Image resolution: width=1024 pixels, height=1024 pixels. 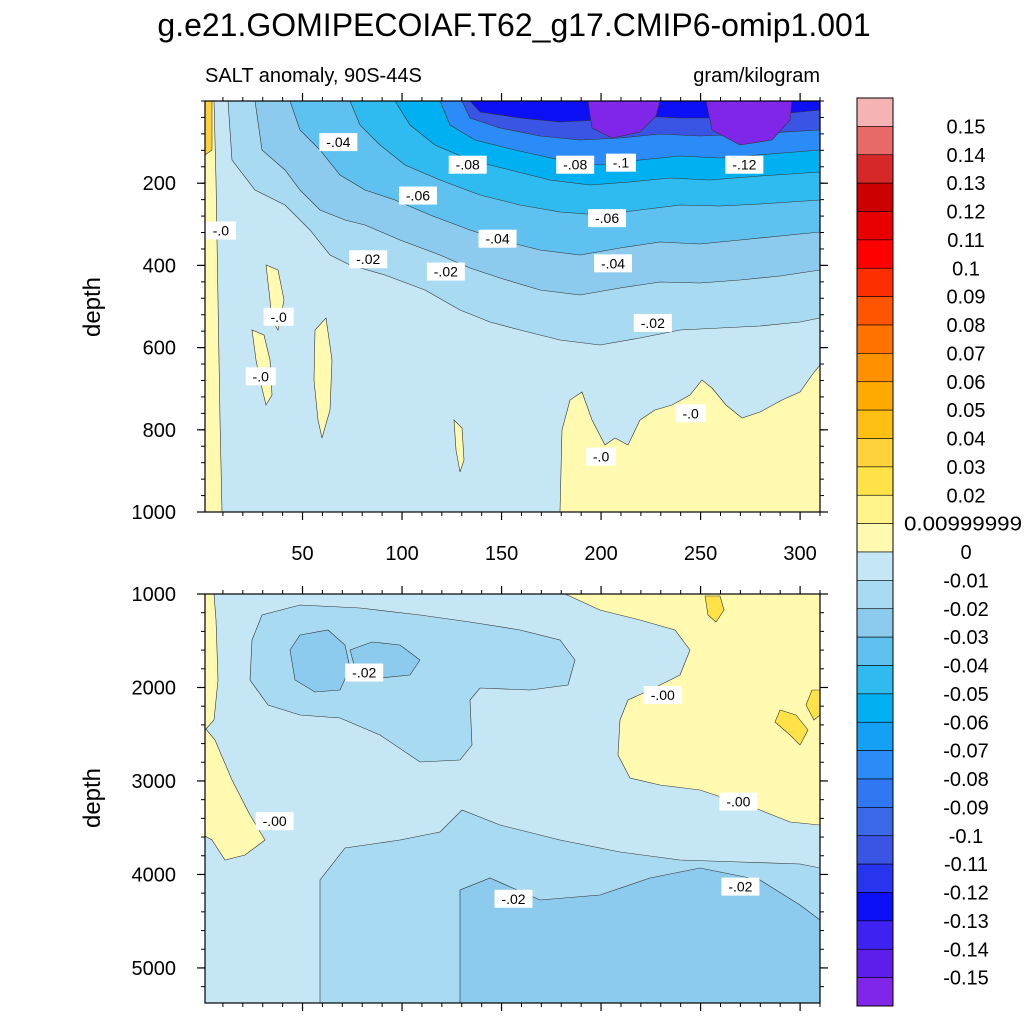 I want to click on band-0.01-patch-c, so click(x=812, y=705).